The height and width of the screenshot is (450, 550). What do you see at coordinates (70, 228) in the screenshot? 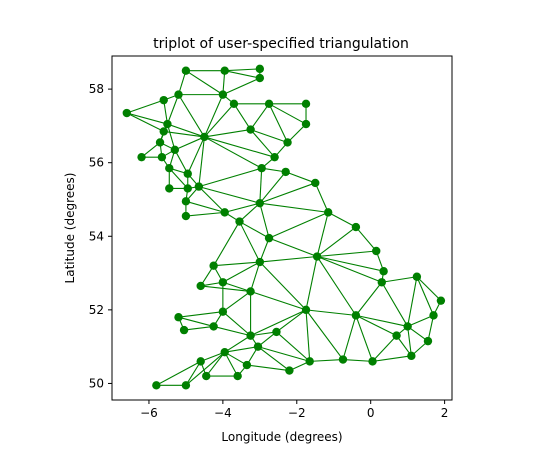
I see `y-axis-label: Latitude (degrees)` at bounding box center [70, 228].